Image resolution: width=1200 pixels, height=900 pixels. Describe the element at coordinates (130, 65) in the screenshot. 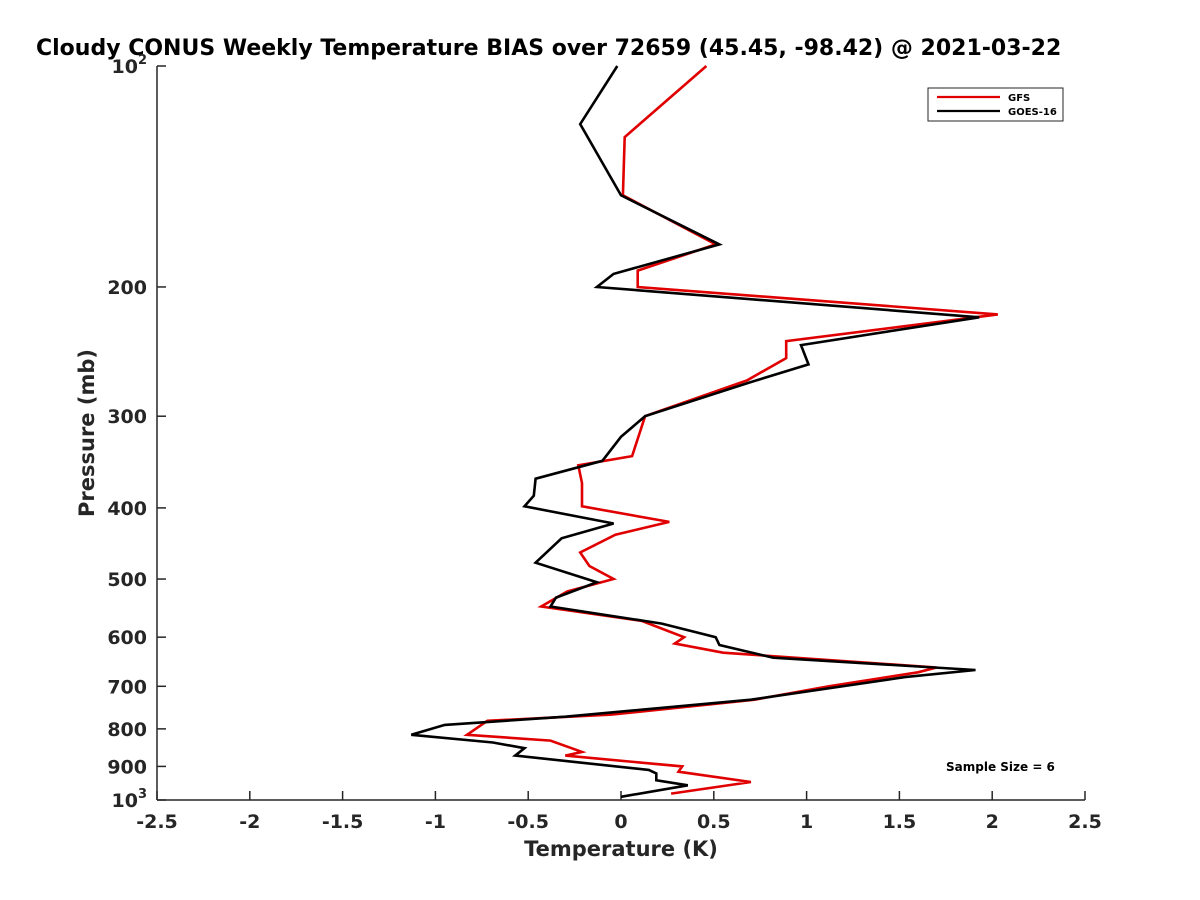

I see `y-tick-label: 10²` at that location.